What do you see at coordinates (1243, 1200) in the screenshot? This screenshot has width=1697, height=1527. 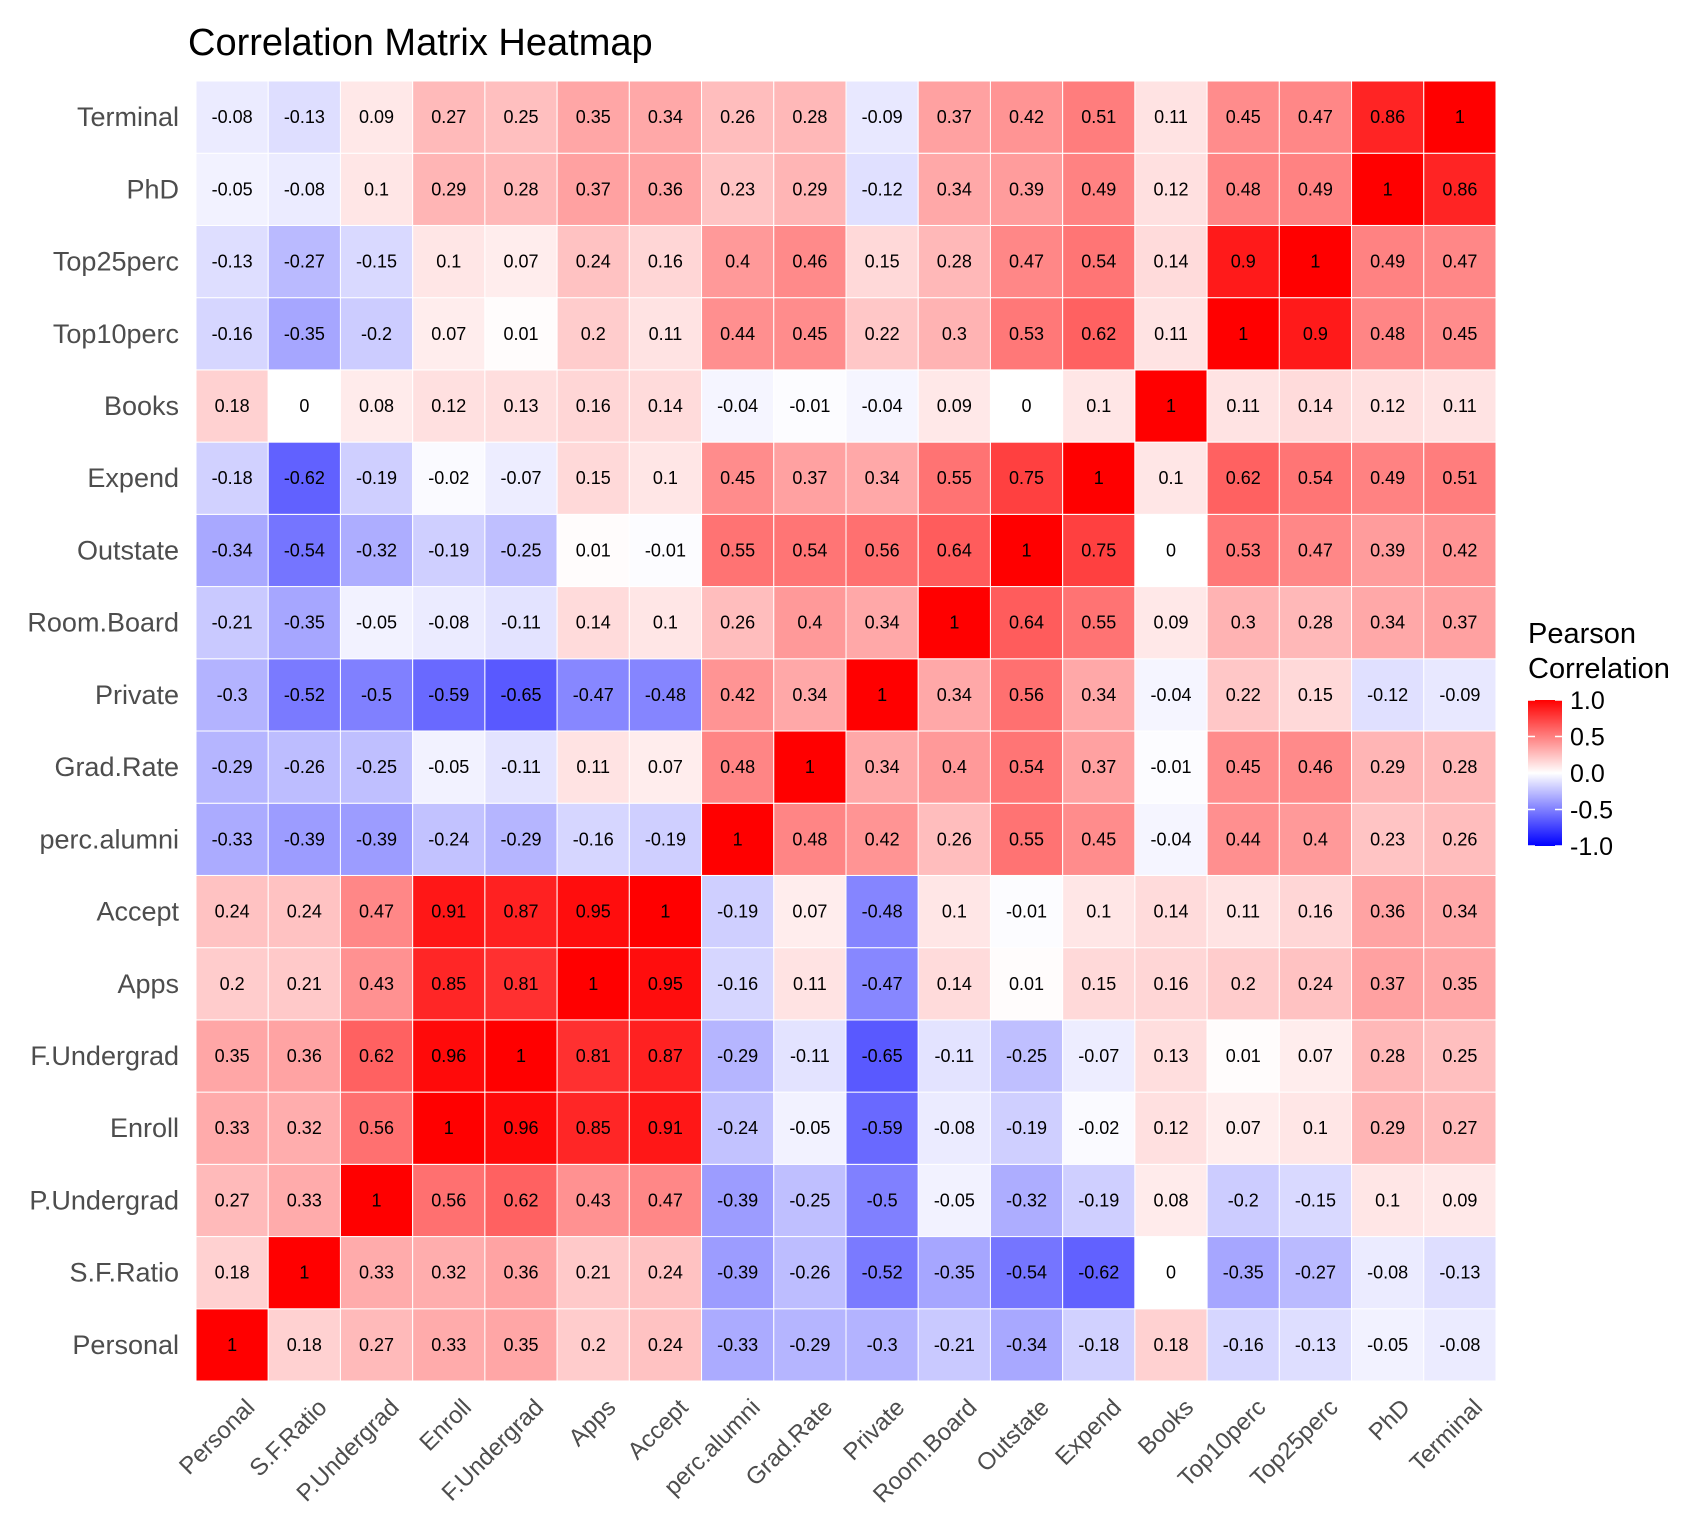 I see `cell-value-label: -0.2` at bounding box center [1243, 1200].